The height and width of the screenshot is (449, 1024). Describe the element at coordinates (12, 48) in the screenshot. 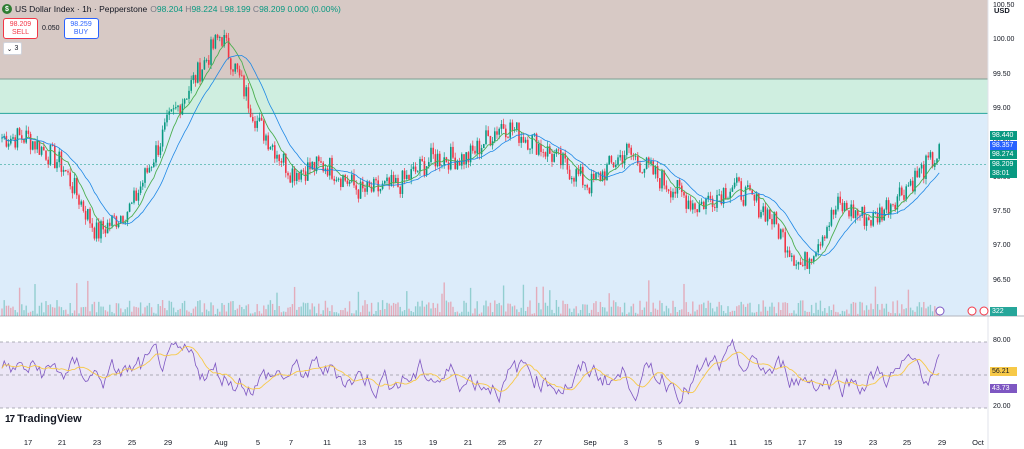

I see `indicators-toggle: ⌄ 3` at that location.